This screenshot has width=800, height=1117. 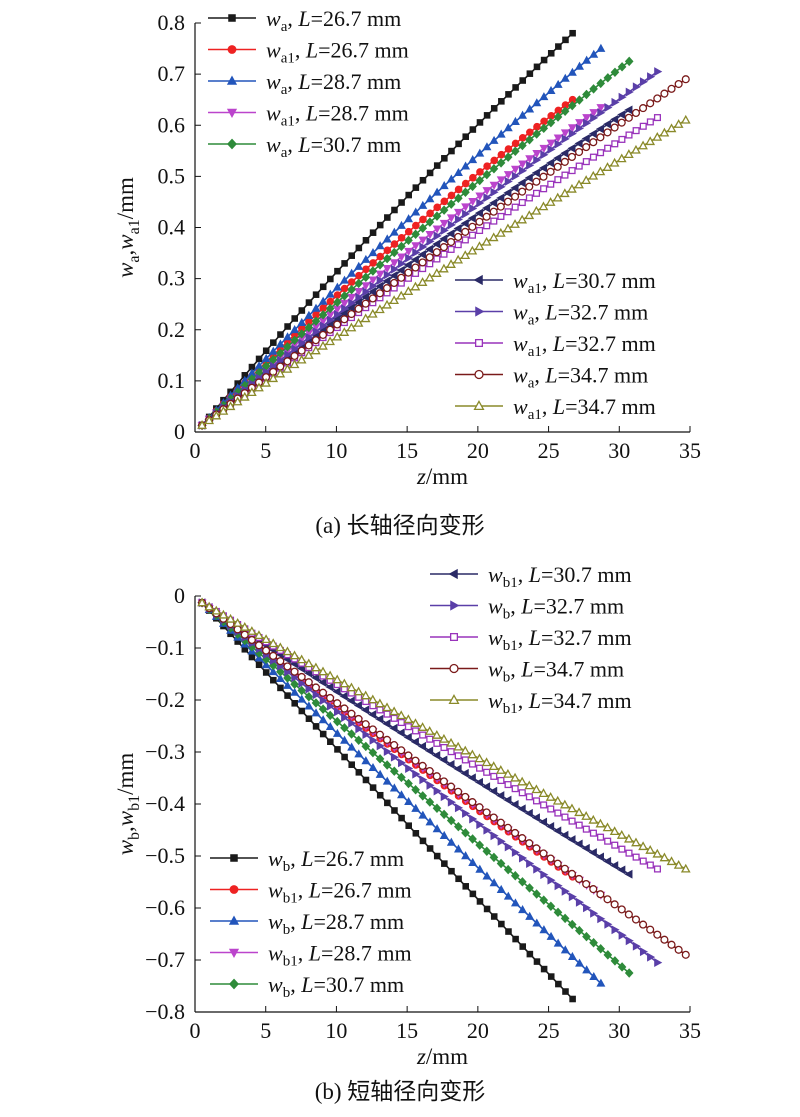 What do you see at coordinates (172, 278) in the screenshot?
I see `y-tick-label: 0.3` at bounding box center [172, 278].